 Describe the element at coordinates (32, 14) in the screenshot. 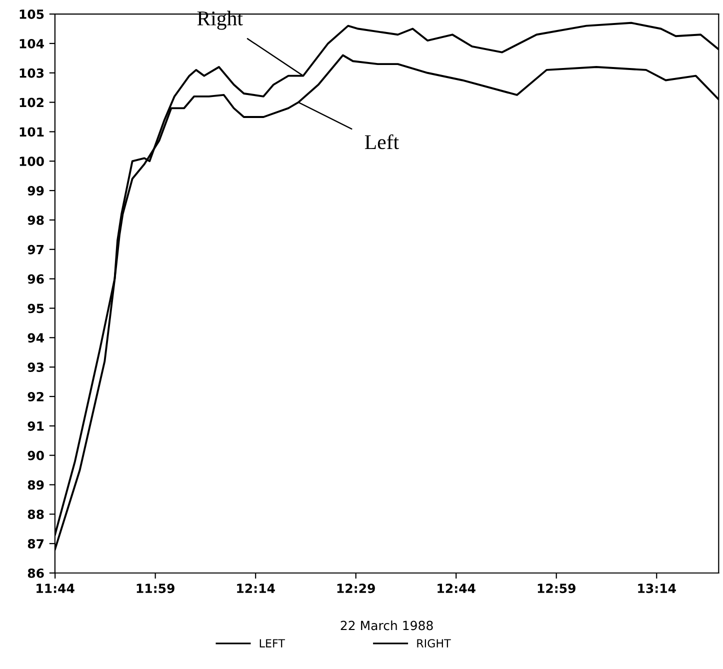

I see `y-tick-label: 105` at that location.